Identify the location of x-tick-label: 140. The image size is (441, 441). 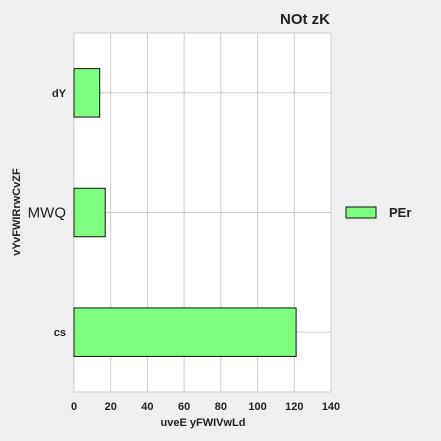
(331, 407).